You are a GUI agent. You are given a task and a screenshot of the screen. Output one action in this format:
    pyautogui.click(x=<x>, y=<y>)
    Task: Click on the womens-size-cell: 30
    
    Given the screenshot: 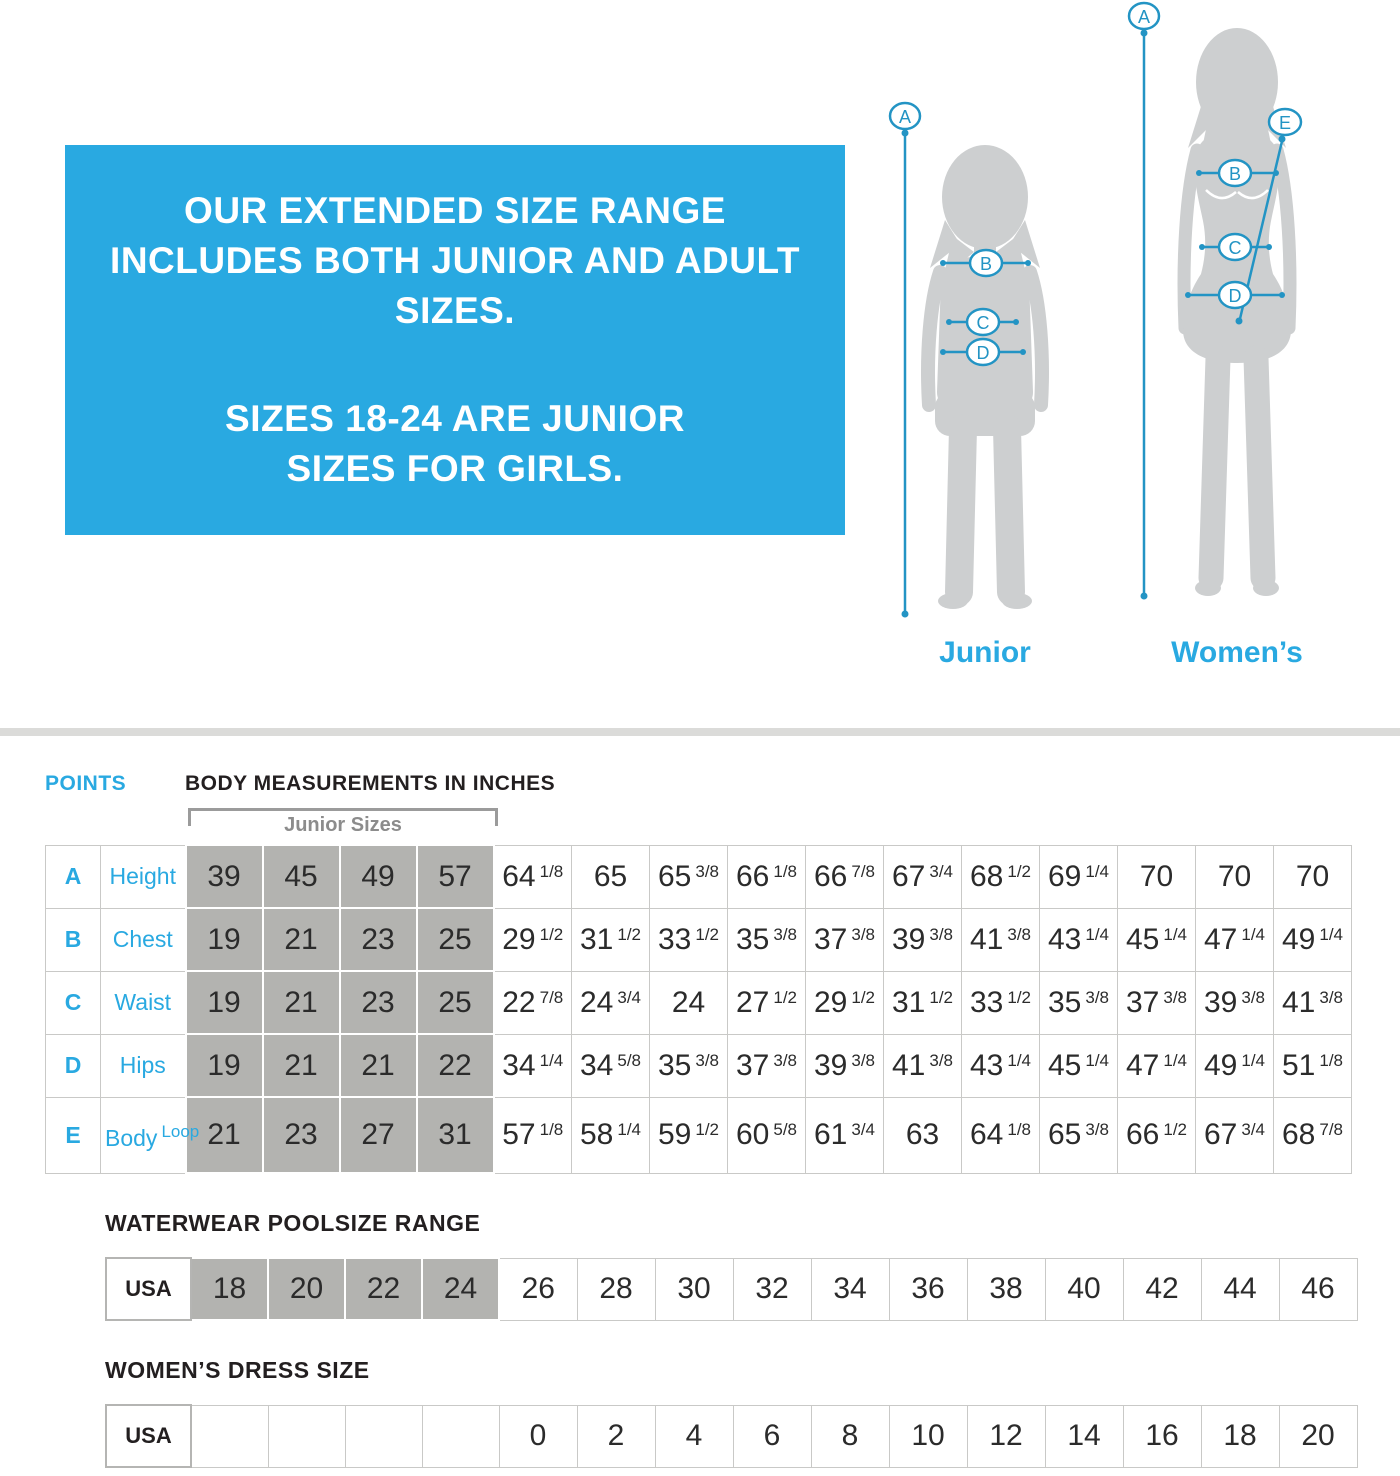 What is the action you would take?
    pyautogui.click(x=694, y=1289)
    